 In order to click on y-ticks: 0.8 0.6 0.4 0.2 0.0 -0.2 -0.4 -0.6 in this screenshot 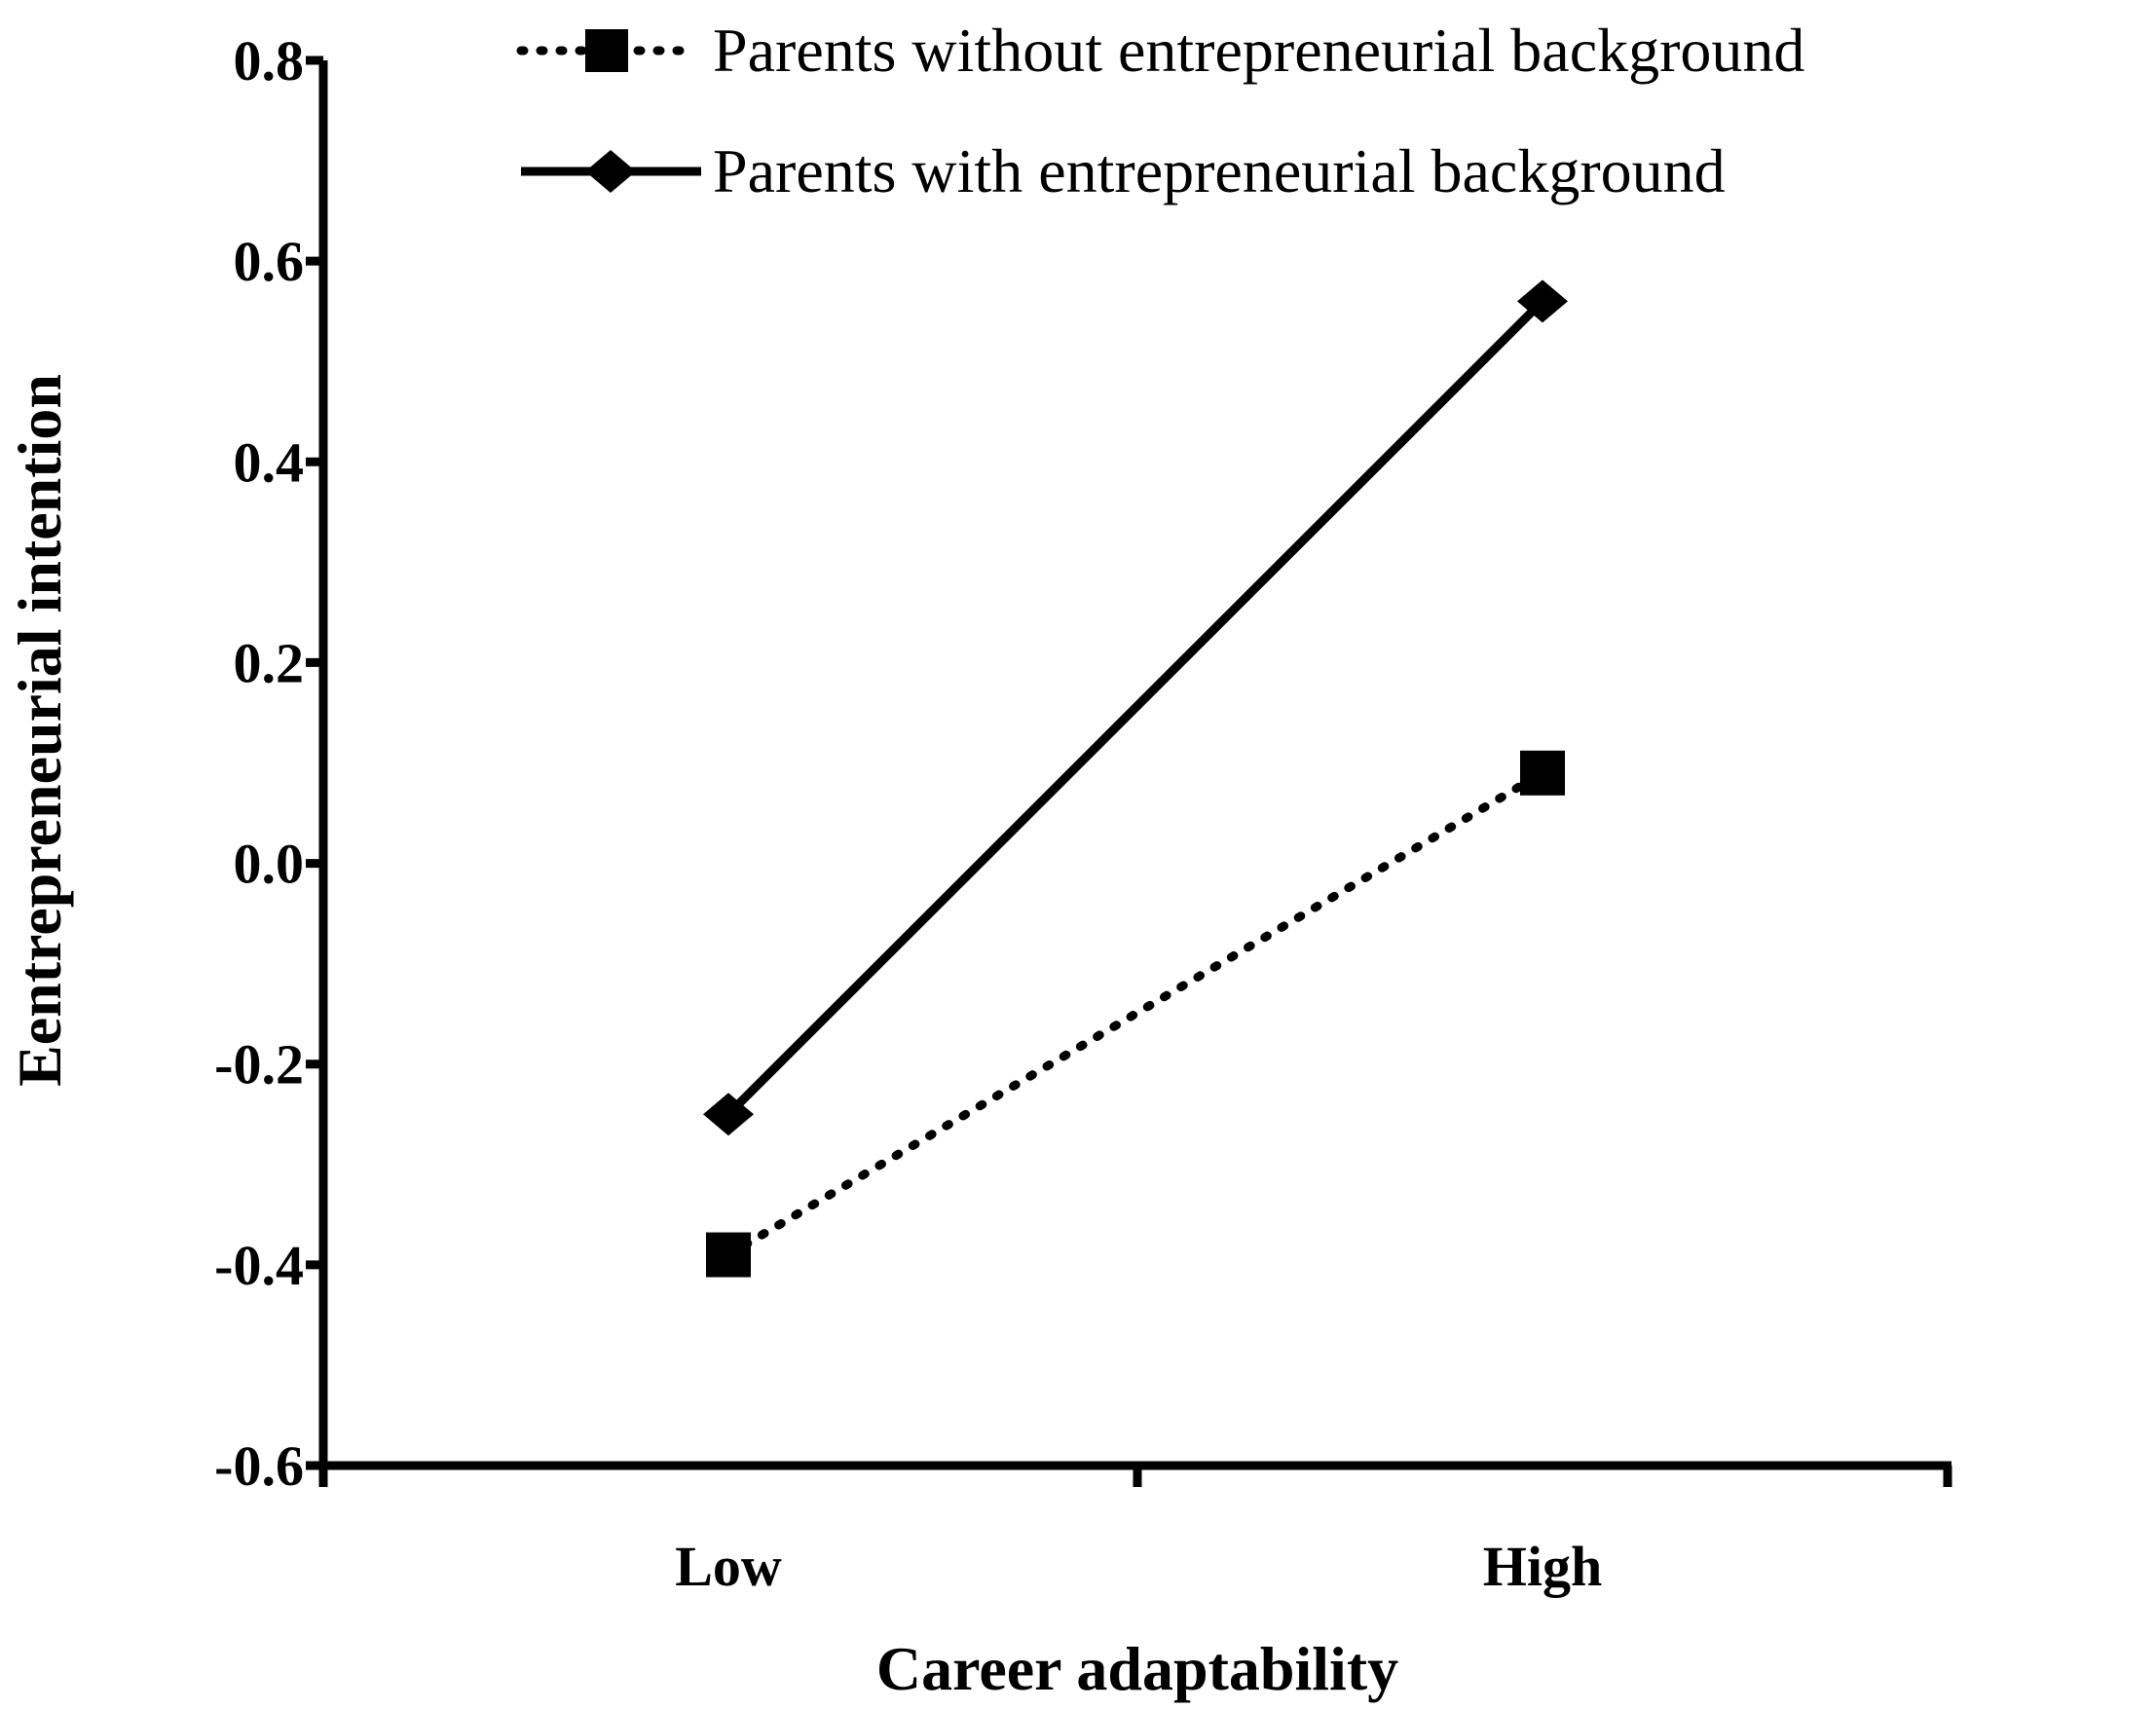, I will do `click(268, 763)`.